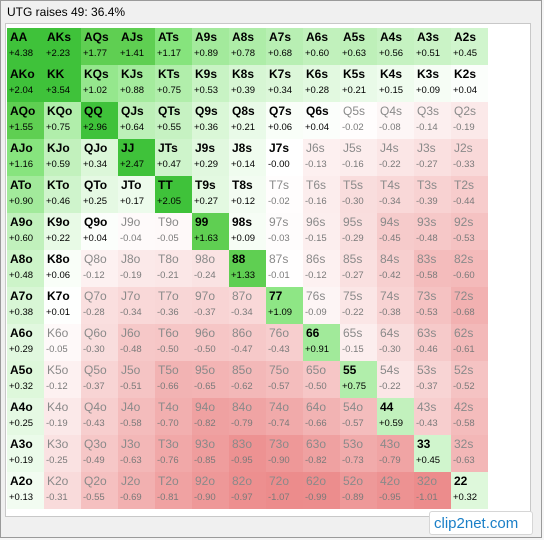 The image size is (544, 540). What do you see at coordinates (284, 268) in the screenshot?
I see `hand-cell-87s: 87s -0.01` at bounding box center [284, 268].